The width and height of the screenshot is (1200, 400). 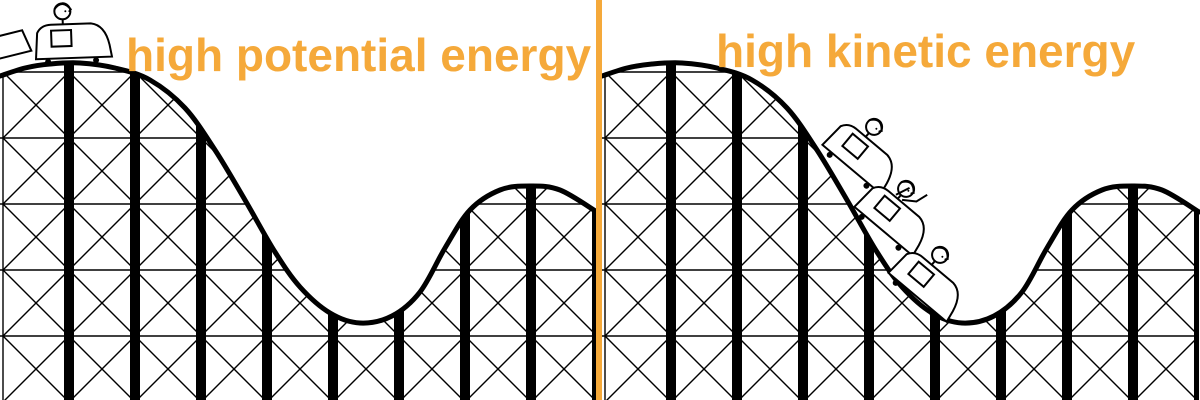 What do you see at coordinates (16, 47) in the screenshot?
I see `coaster-car-trailing` at bounding box center [16, 47].